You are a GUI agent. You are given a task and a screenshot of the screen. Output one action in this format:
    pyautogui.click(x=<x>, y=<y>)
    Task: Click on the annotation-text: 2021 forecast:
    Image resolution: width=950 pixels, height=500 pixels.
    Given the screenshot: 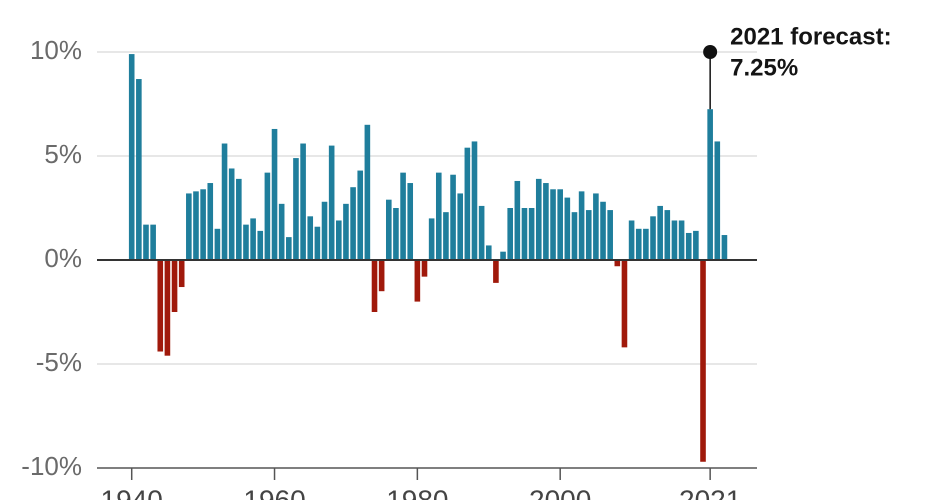 What is the action you would take?
    pyautogui.click(x=810, y=36)
    